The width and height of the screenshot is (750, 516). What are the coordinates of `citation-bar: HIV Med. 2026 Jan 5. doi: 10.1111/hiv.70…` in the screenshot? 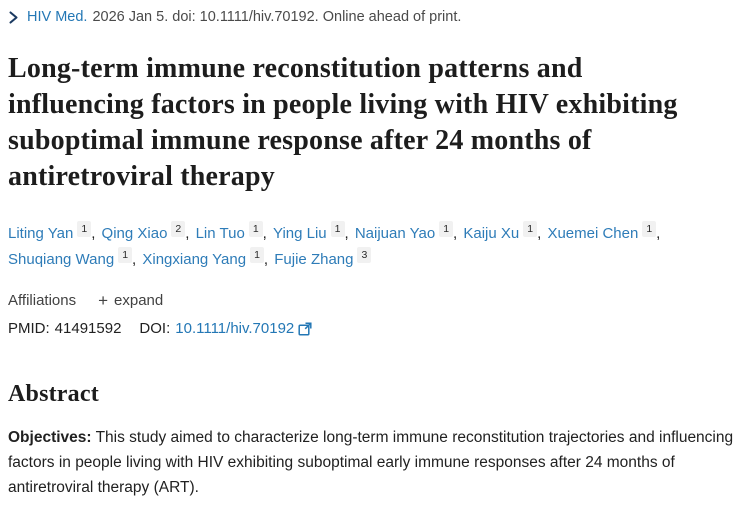 It's located at (373, 17).